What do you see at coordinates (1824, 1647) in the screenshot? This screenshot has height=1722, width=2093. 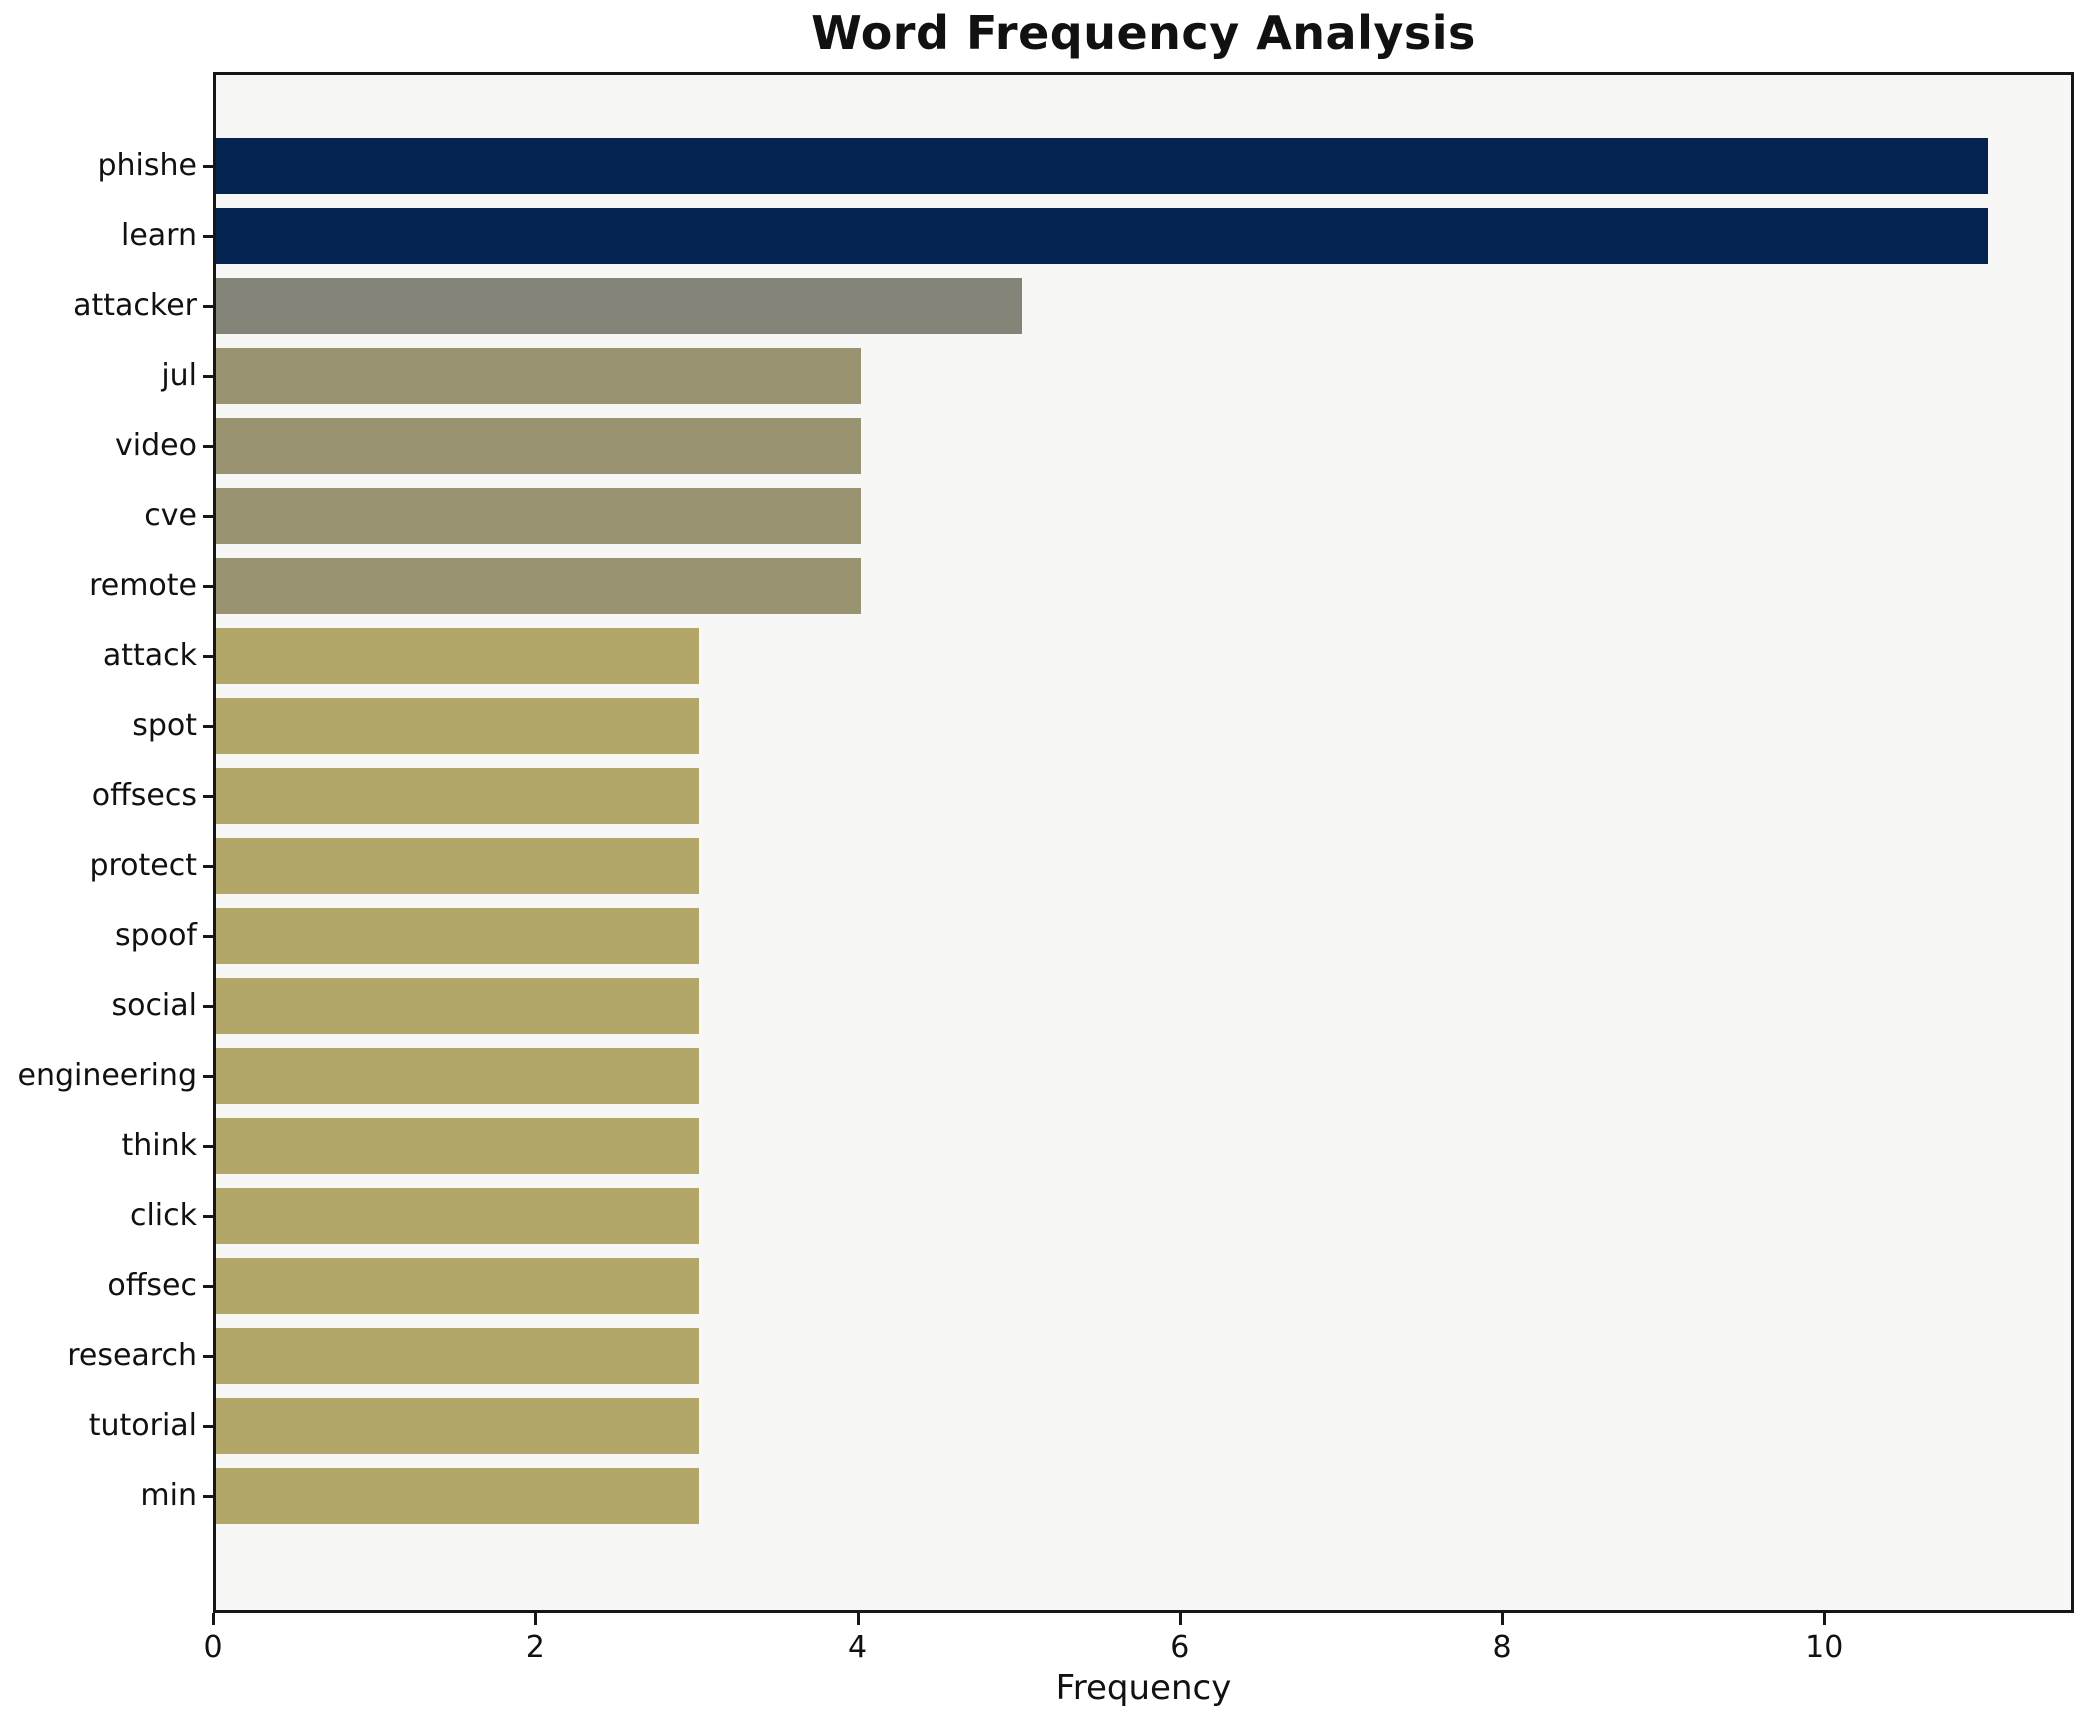 I see `x-tick-label-10: 10` at bounding box center [1824, 1647].